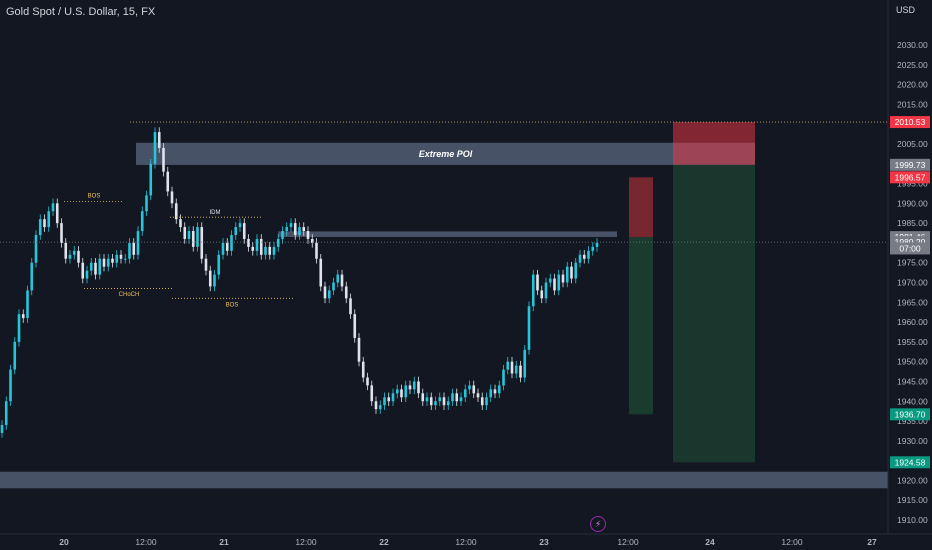 The image size is (932, 550). Describe the element at coordinates (912, 401) in the screenshot. I see `y-tick-label: 1940.00` at that location.